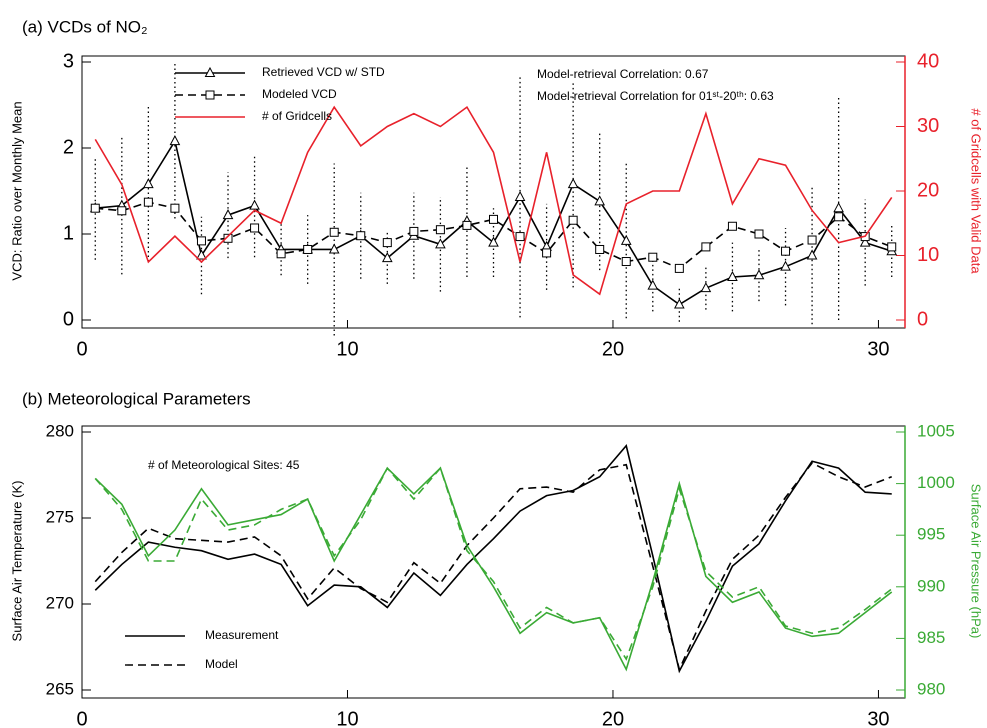 This screenshot has width=987, height=728. I want to click on y2-tick-label: 30, so click(928, 126).